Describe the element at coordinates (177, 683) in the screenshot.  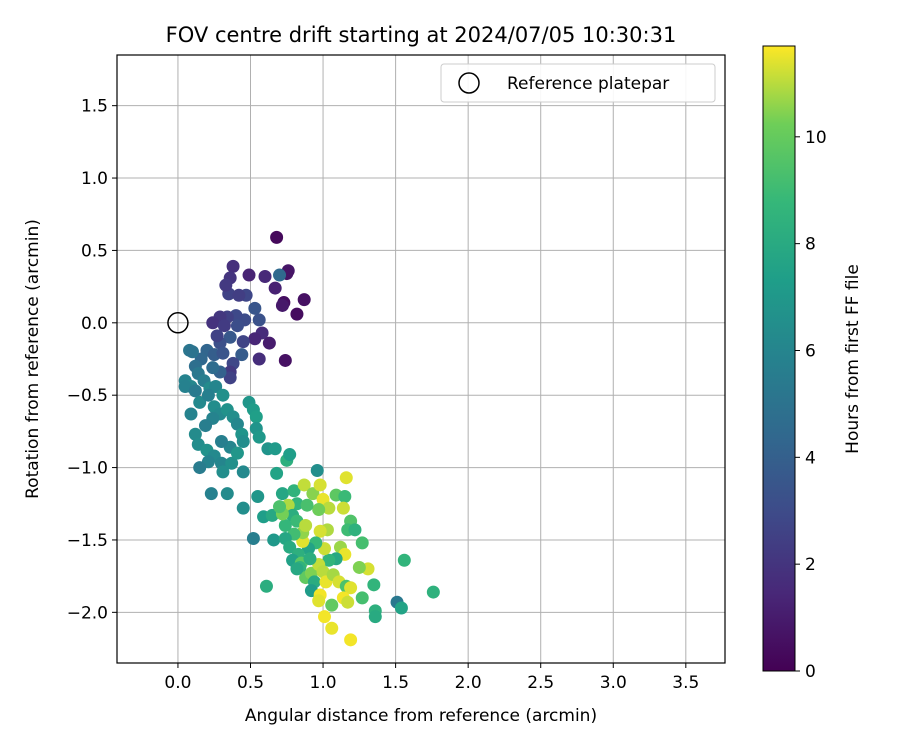
I see `x-tick-label: 0.0` at that location.